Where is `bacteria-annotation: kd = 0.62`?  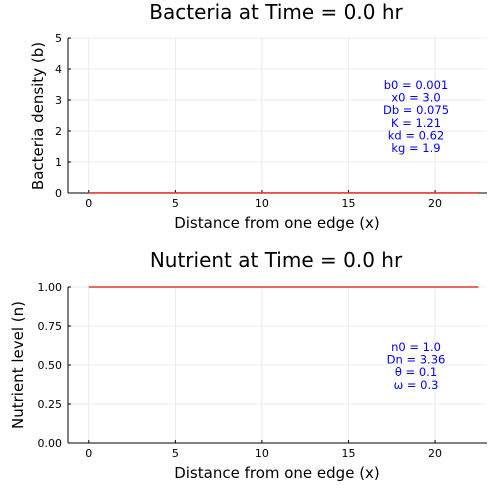 bacteria-annotation: kd = 0.62 is located at coordinates (416, 135).